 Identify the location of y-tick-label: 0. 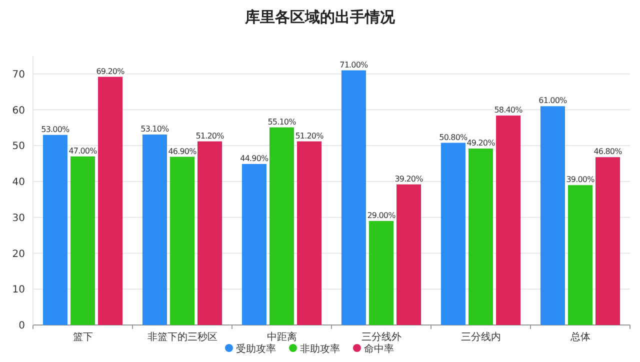
(21, 326).